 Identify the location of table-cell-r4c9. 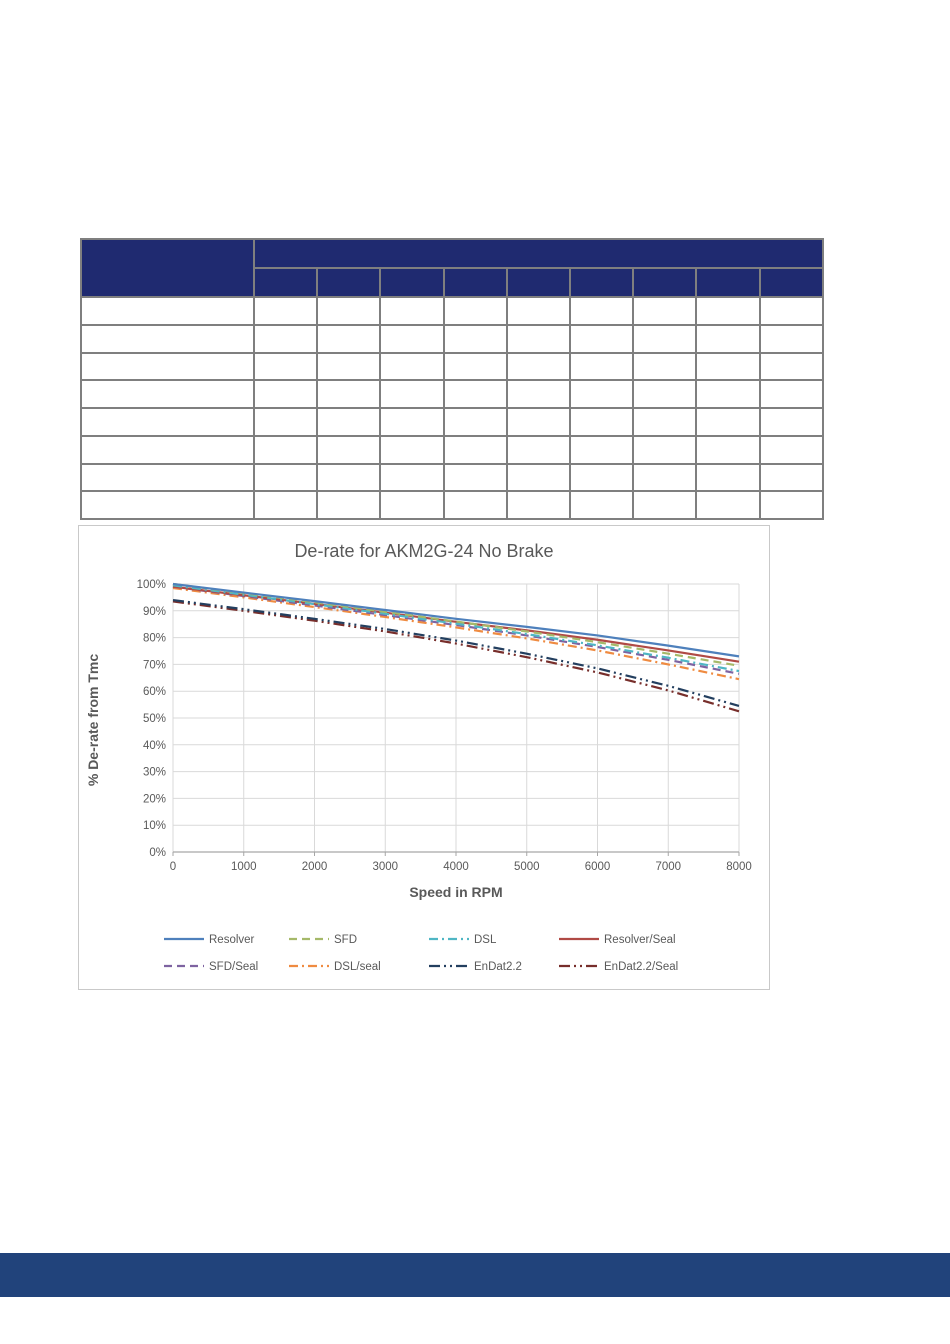
(791, 422).